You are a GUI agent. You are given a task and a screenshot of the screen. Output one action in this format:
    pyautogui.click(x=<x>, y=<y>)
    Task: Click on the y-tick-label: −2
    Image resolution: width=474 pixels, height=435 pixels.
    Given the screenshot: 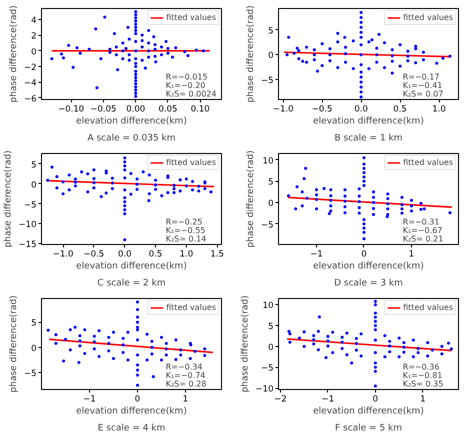 What is the action you would take?
    pyautogui.click(x=30, y=68)
    